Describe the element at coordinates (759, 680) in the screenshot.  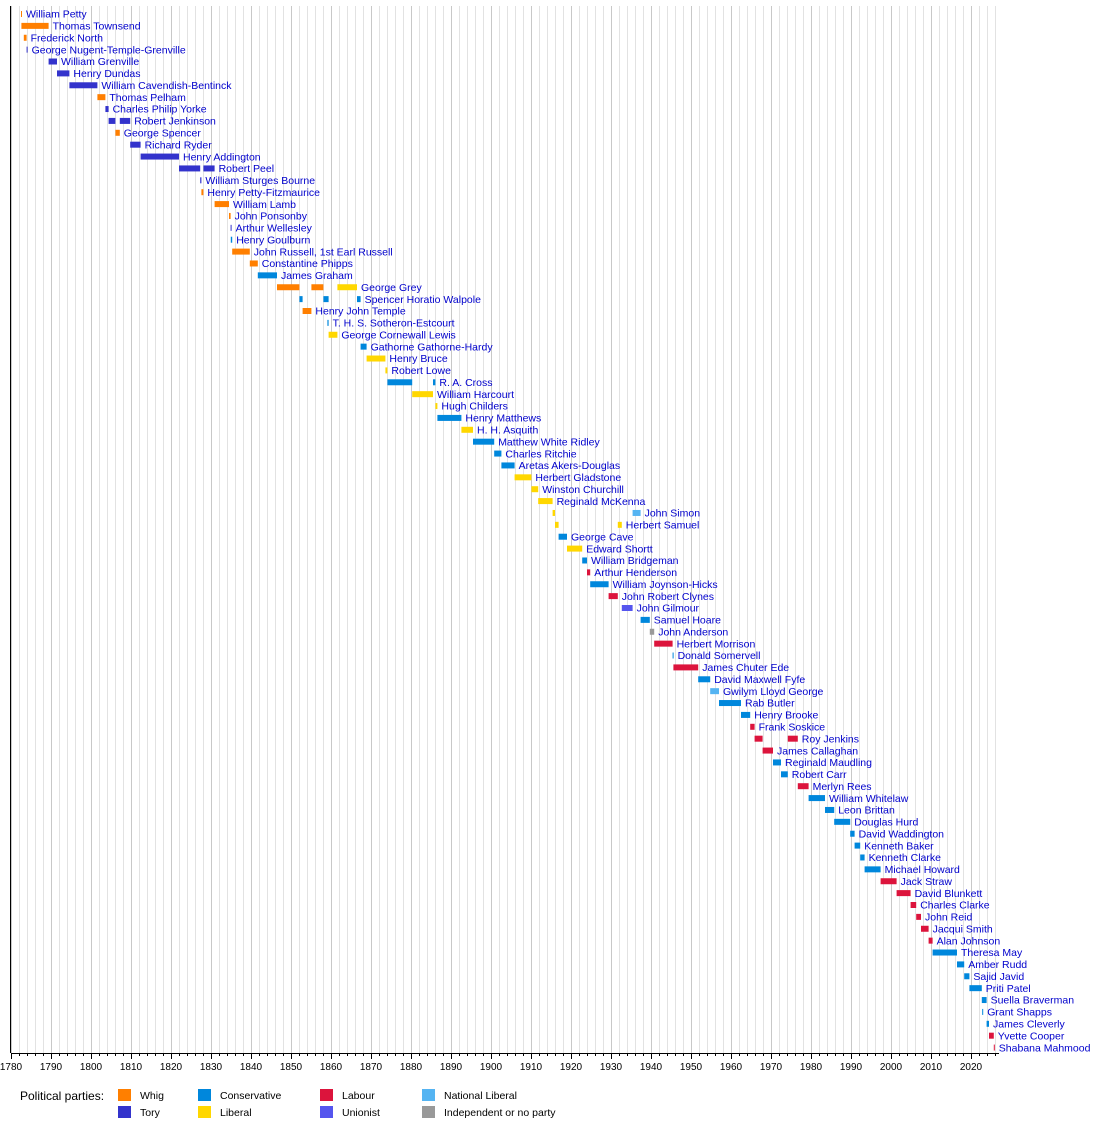
I see `secretary-label: David Maxwell Fyfe` at that location.